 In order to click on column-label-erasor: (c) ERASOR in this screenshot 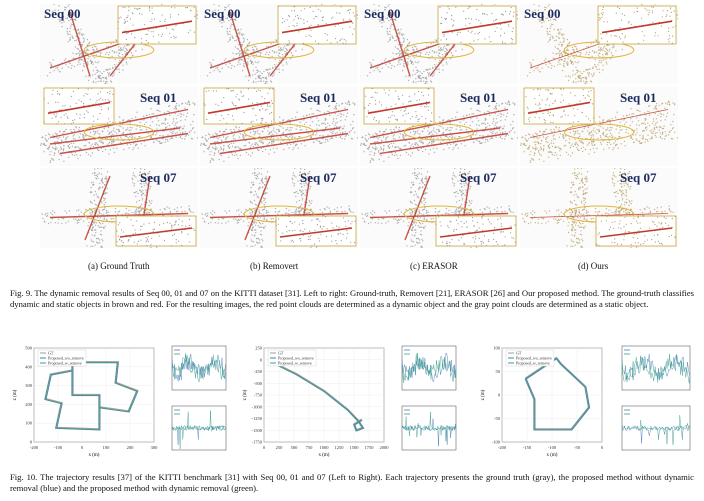, I will do `click(434, 266)`.